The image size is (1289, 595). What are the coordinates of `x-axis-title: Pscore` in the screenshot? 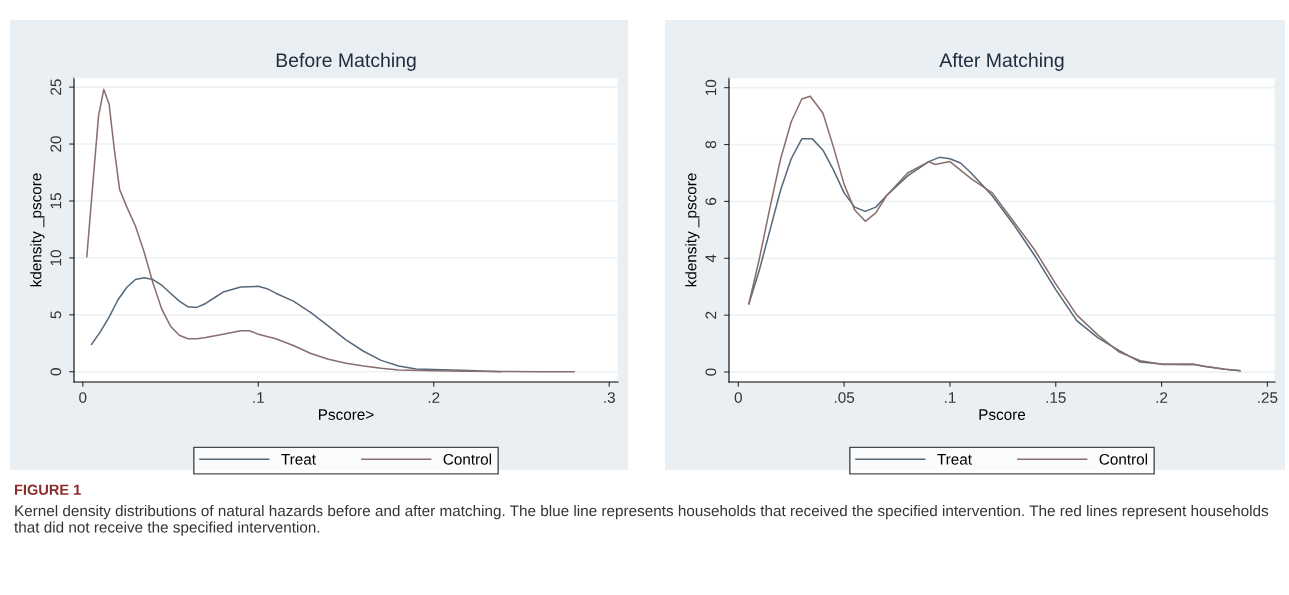 It's located at (1002, 414).